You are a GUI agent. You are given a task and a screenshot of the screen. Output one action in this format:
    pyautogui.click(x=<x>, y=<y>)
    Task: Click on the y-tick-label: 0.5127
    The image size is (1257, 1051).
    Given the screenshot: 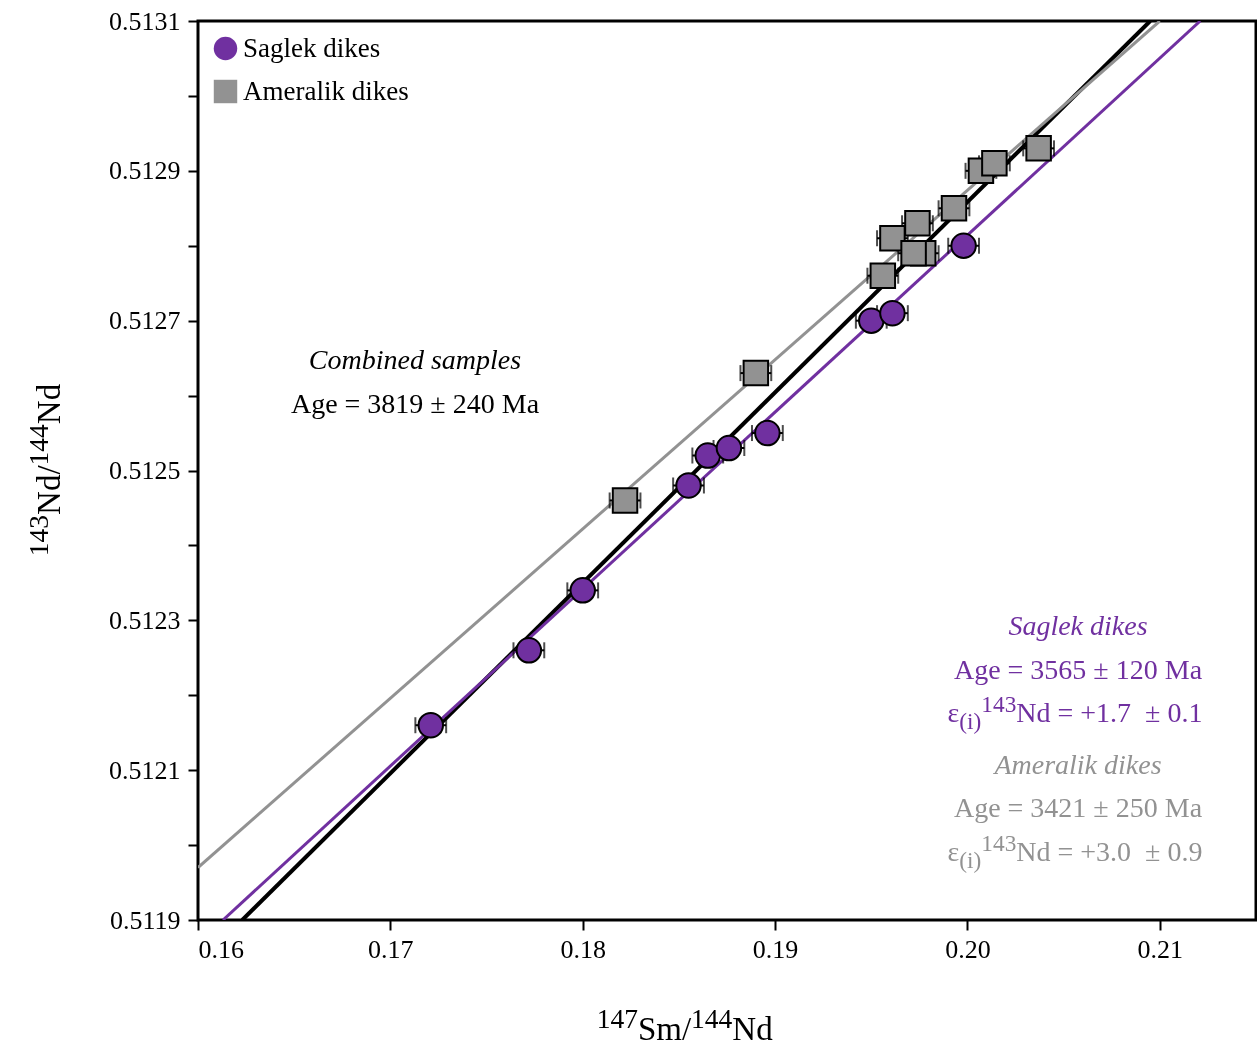 What is the action you would take?
    pyautogui.click(x=145, y=321)
    